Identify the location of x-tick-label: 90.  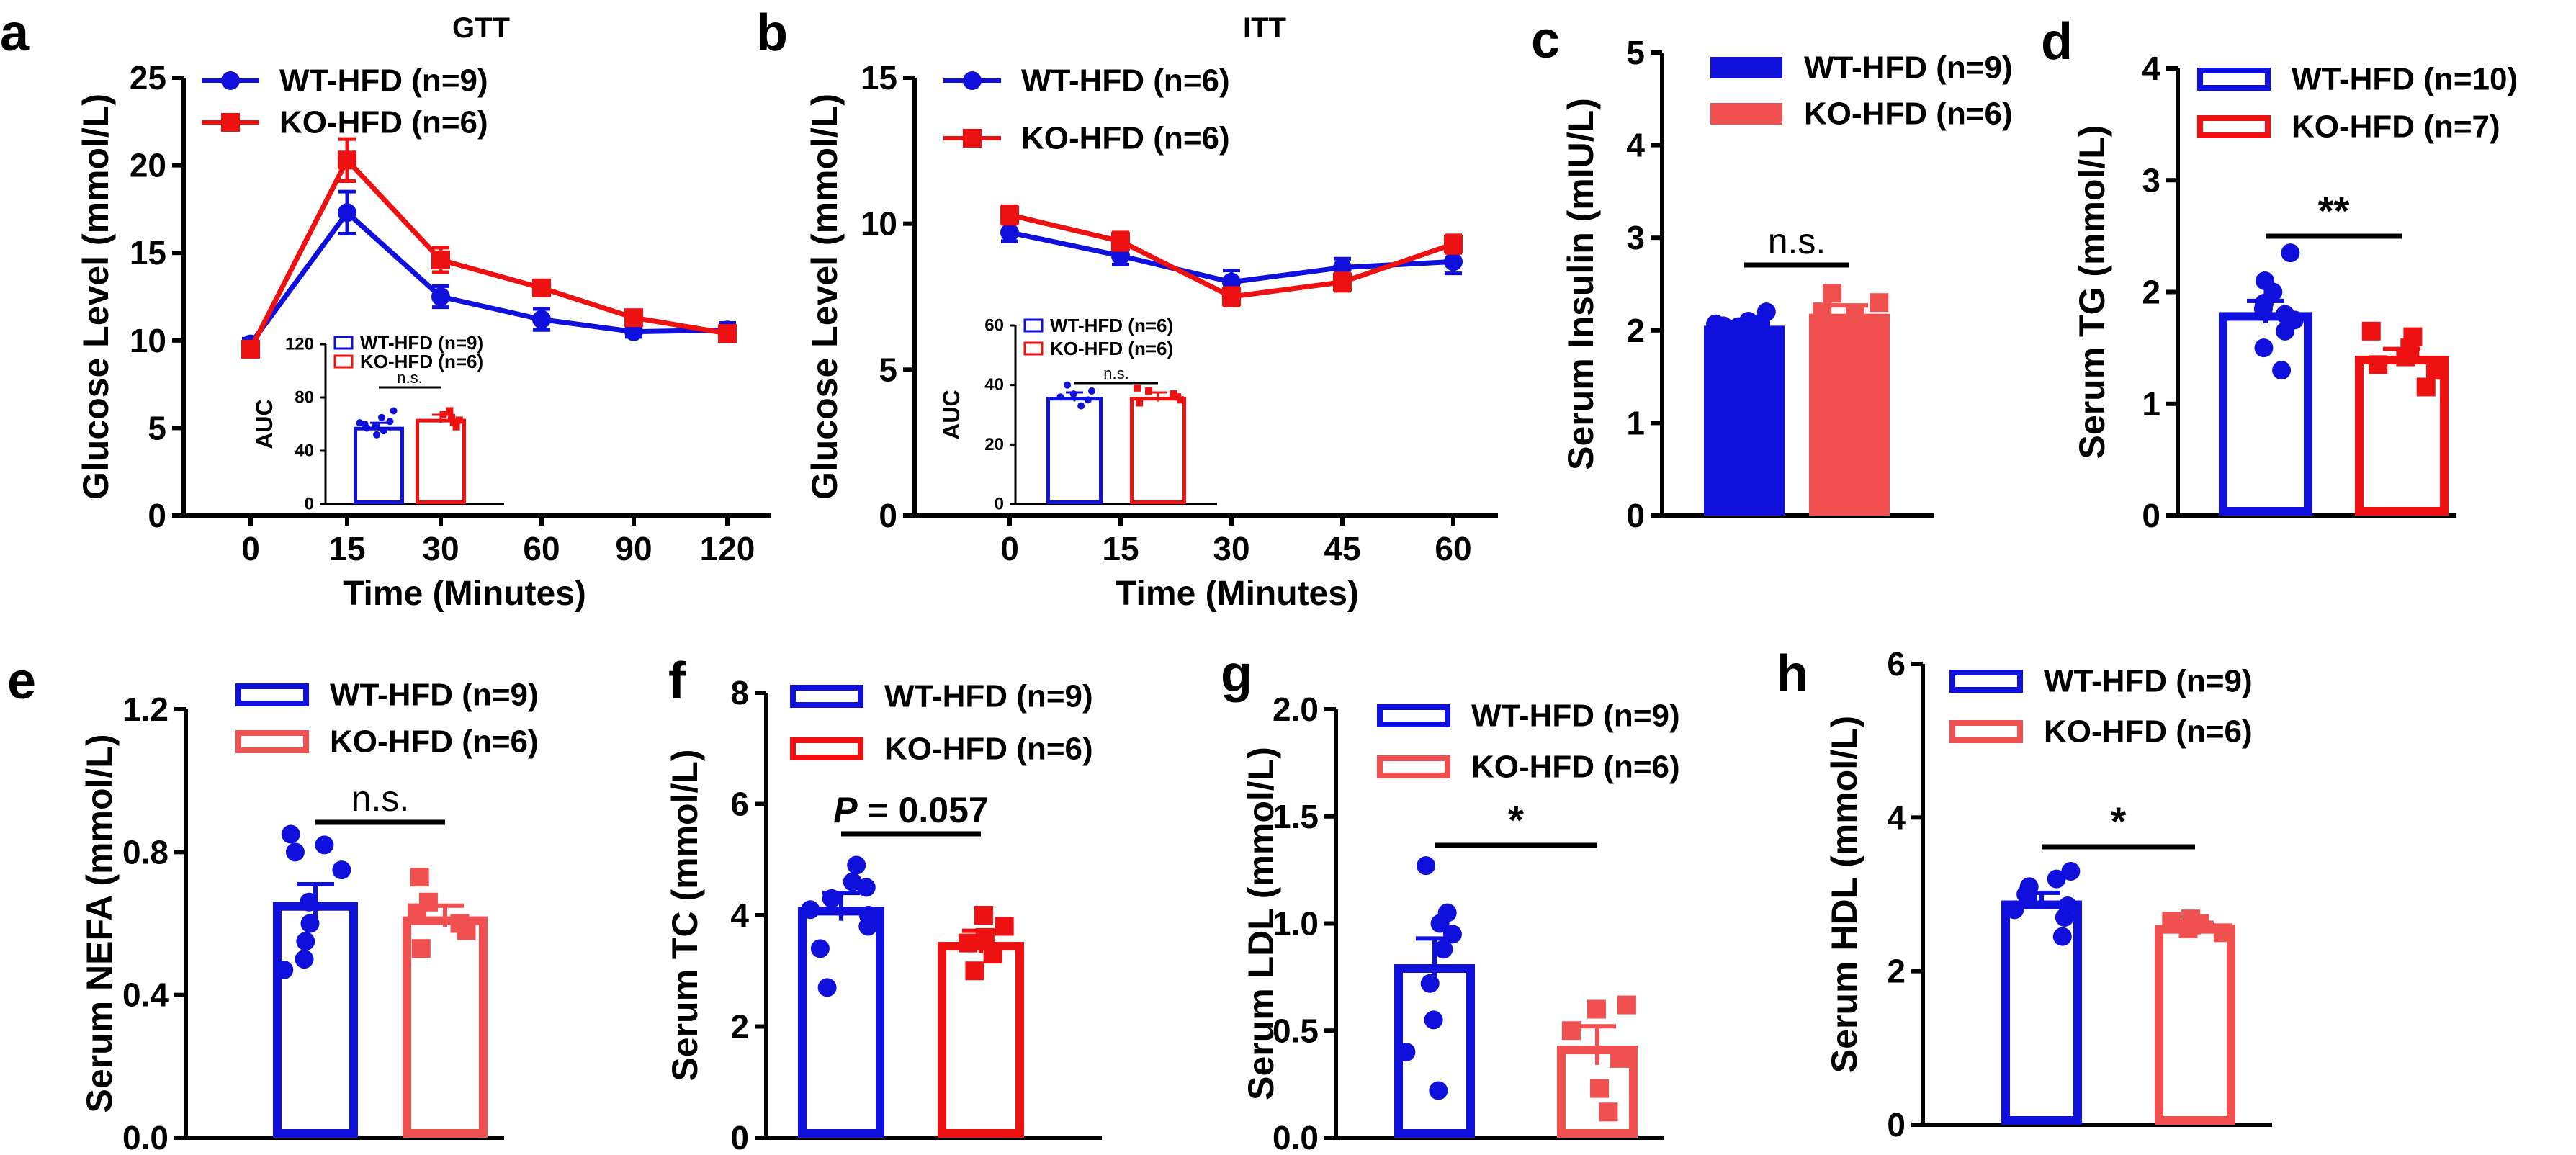
(633, 548).